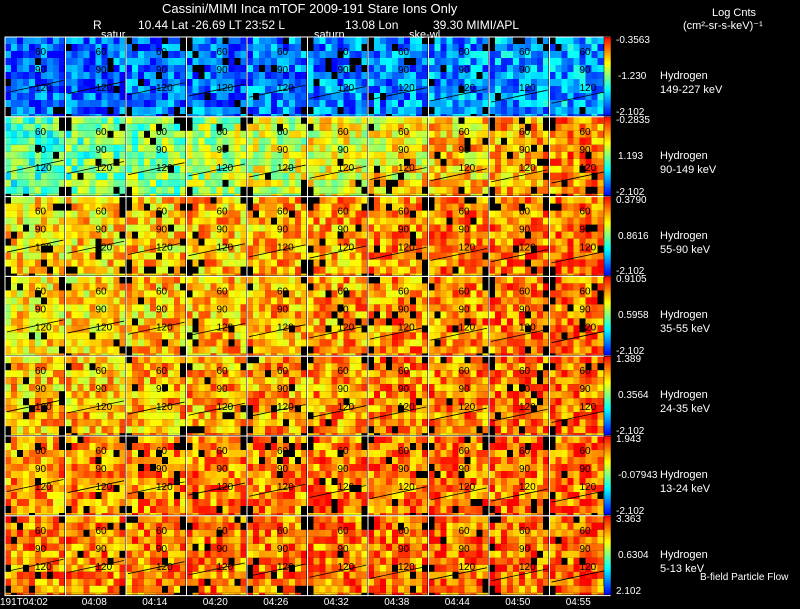 This screenshot has height=609, width=800. Describe the element at coordinates (682, 568) in the screenshot. I see `energy-range-label: 5-13 keV` at that location.